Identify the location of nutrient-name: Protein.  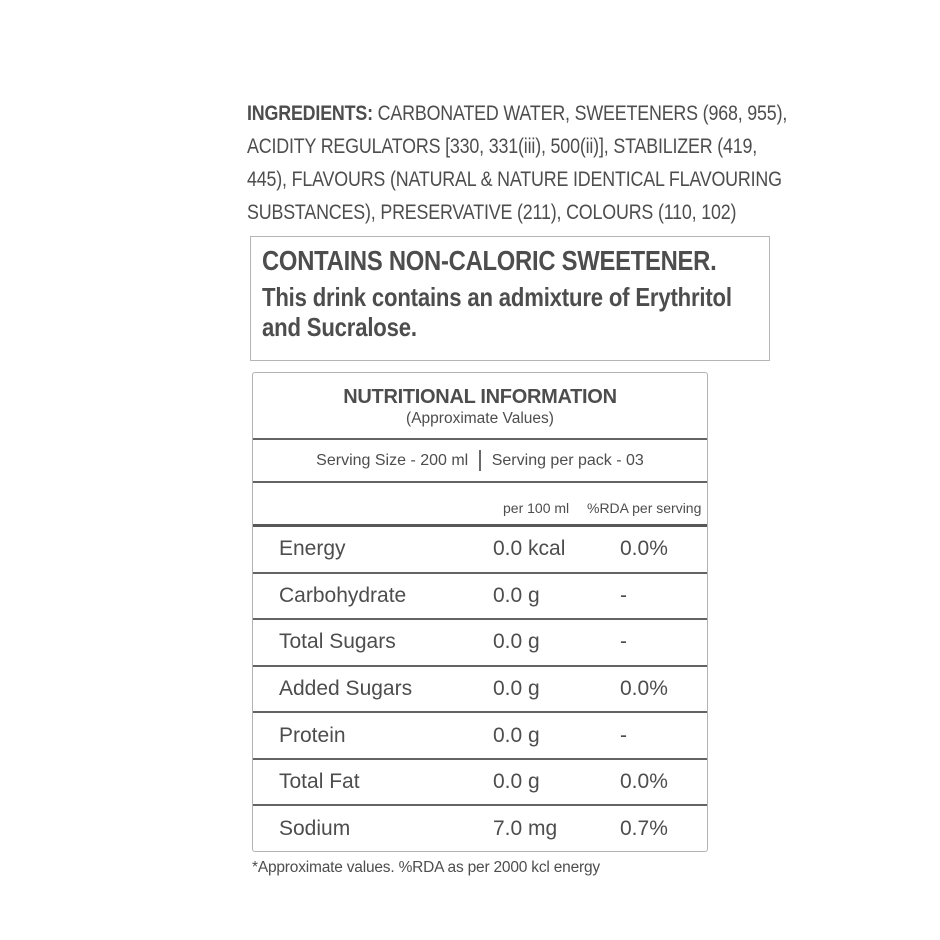
(312, 735).